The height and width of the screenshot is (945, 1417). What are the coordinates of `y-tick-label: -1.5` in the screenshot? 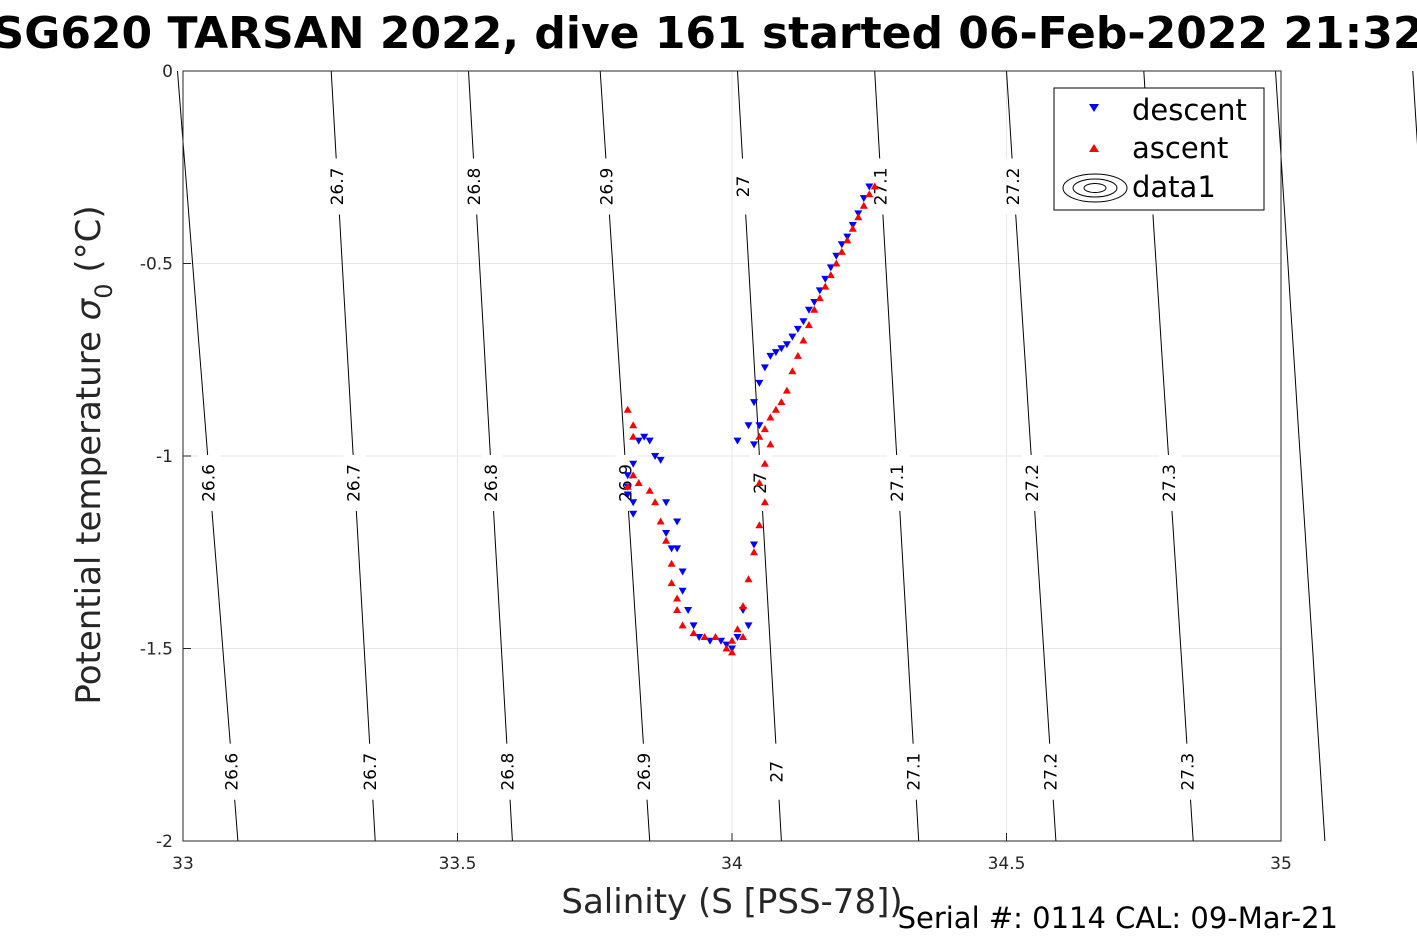 It's located at (156, 650).